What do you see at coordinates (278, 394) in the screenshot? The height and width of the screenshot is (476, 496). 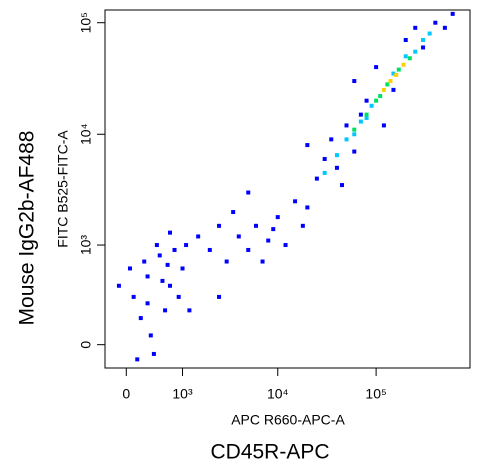 I see `x-tick-label: 10⁴` at bounding box center [278, 394].